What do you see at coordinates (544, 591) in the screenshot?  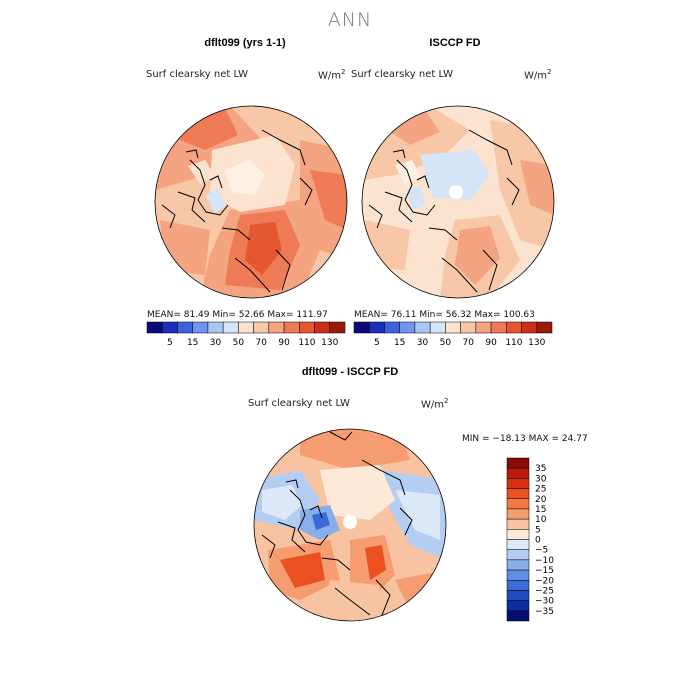 I see `colorbar-3-tick-label: −25` at bounding box center [544, 591].